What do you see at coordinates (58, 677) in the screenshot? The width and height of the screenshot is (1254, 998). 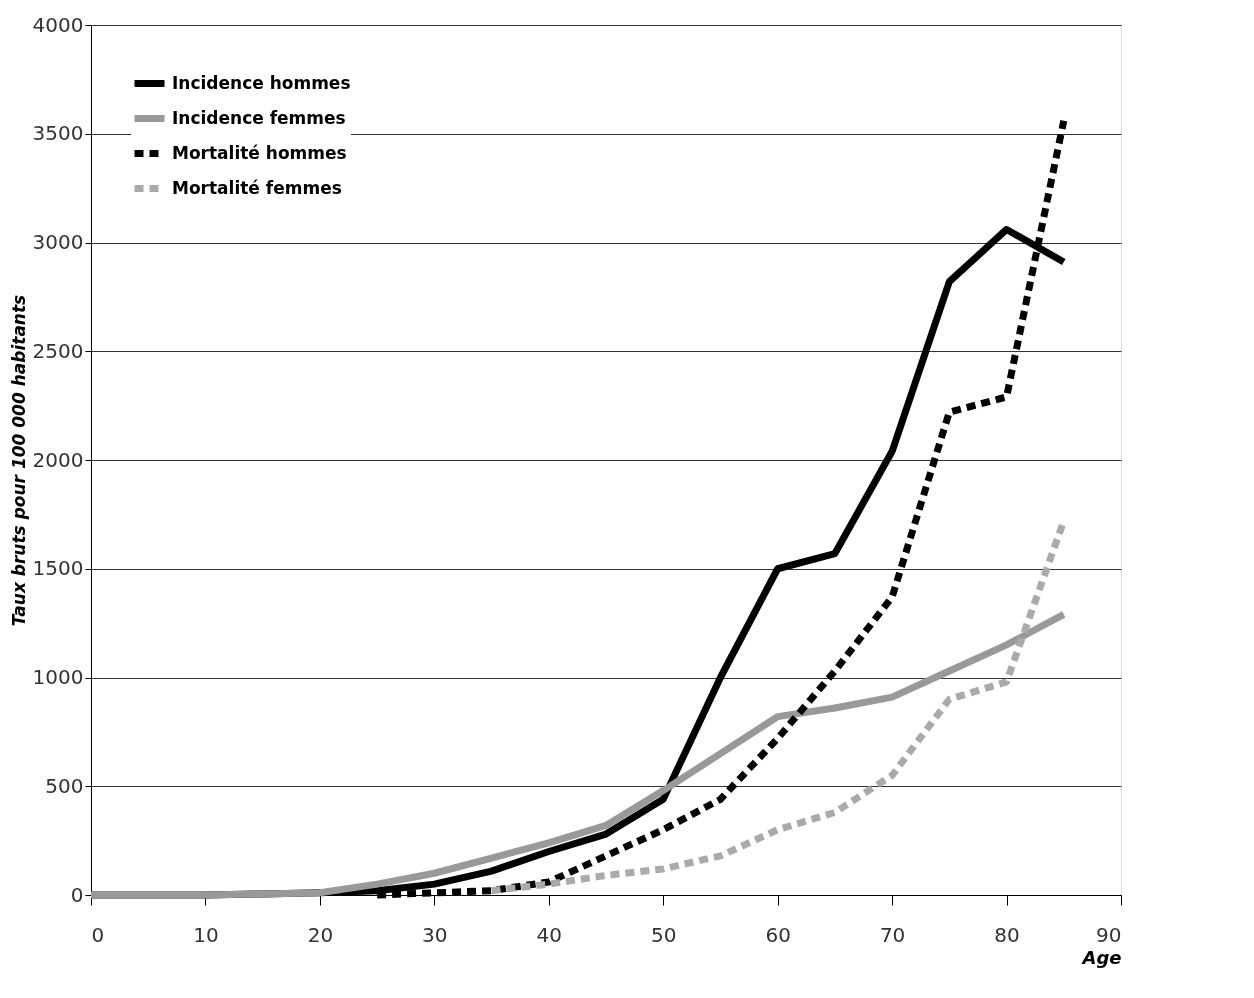 I see `y-tick-label: 1000` at bounding box center [58, 677].